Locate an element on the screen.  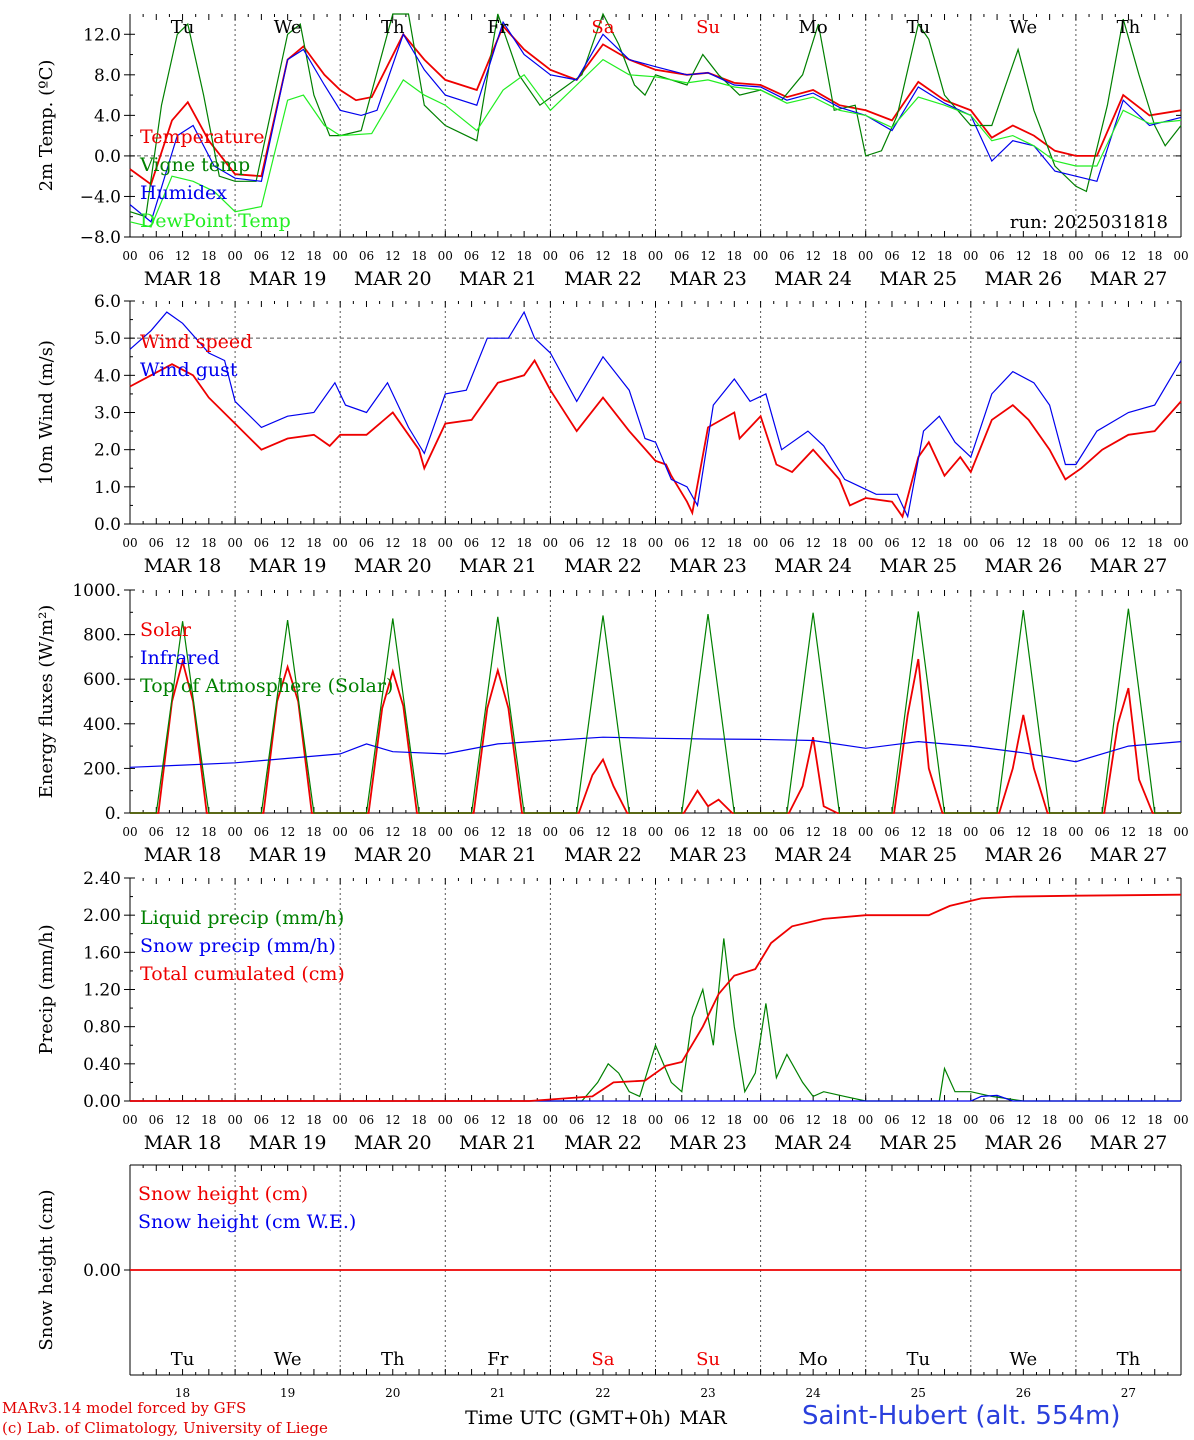
y-tick-label: 8.0 is located at coordinates (107, 76).